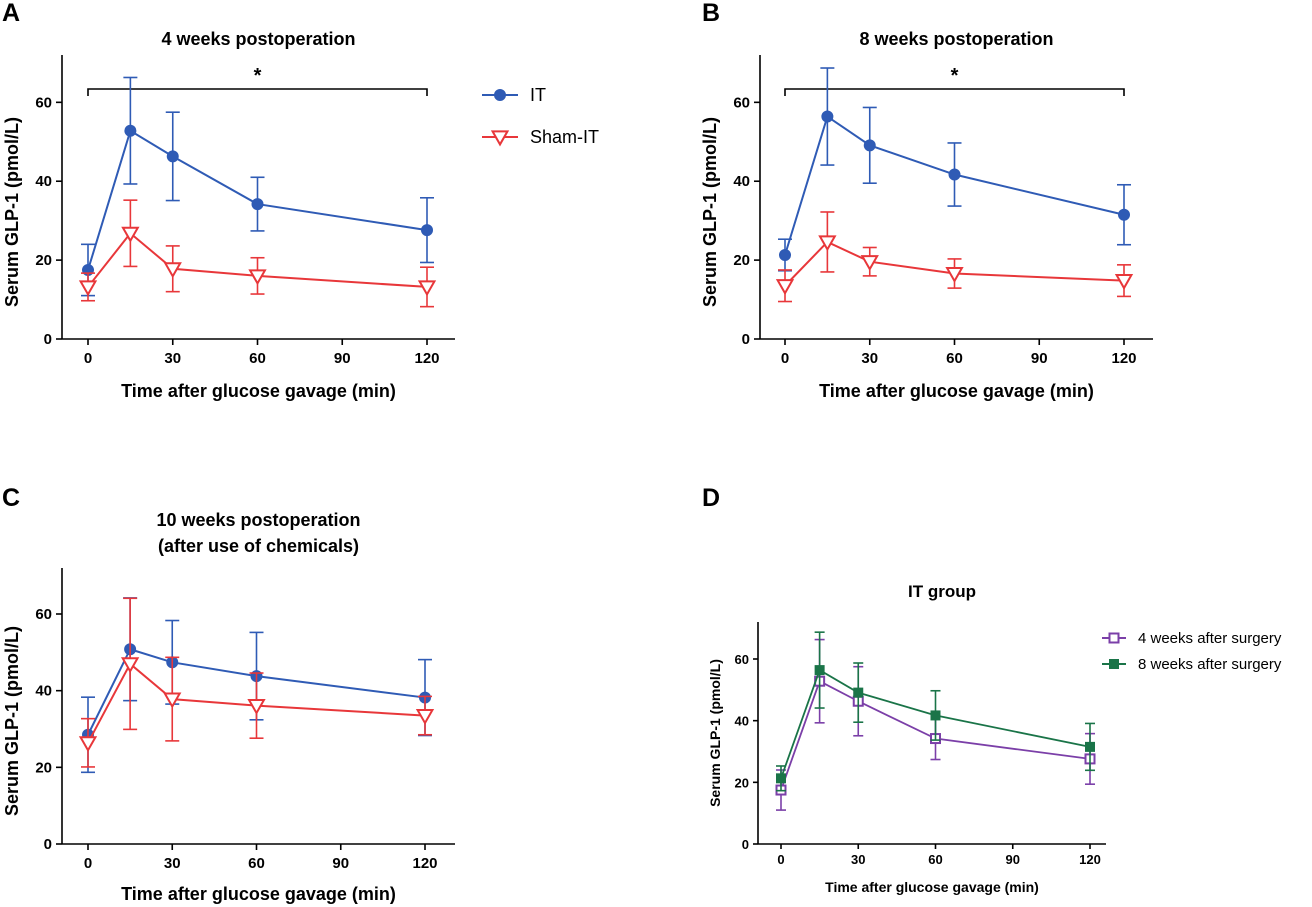 This screenshot has width=1312, height=907. I want to click on chart-subtitle: (after use of chemicals), so click(258, 546).